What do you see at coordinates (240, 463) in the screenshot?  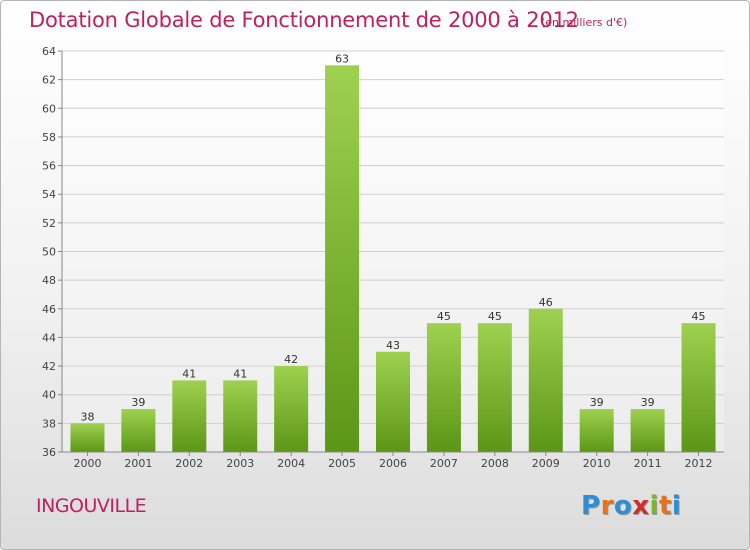 I see `x-tick-label: 2003` at bounding box center [240, 463].